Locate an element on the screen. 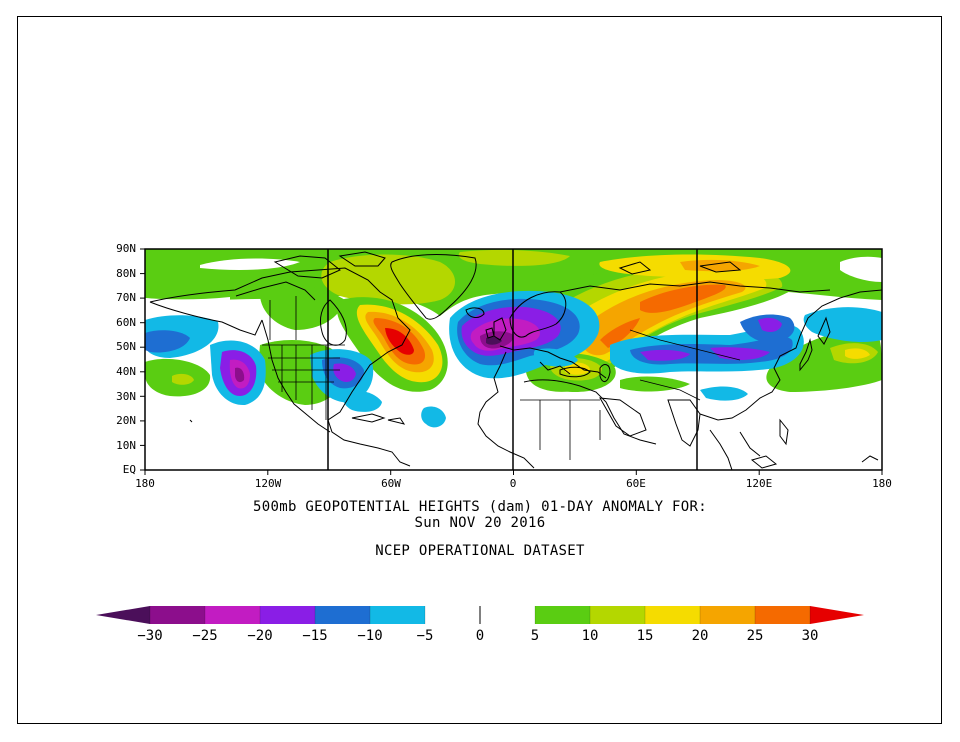 The width and height of the screenshot is (960, 742). colorbar-arrow-max is located at coordinates (837, 615).